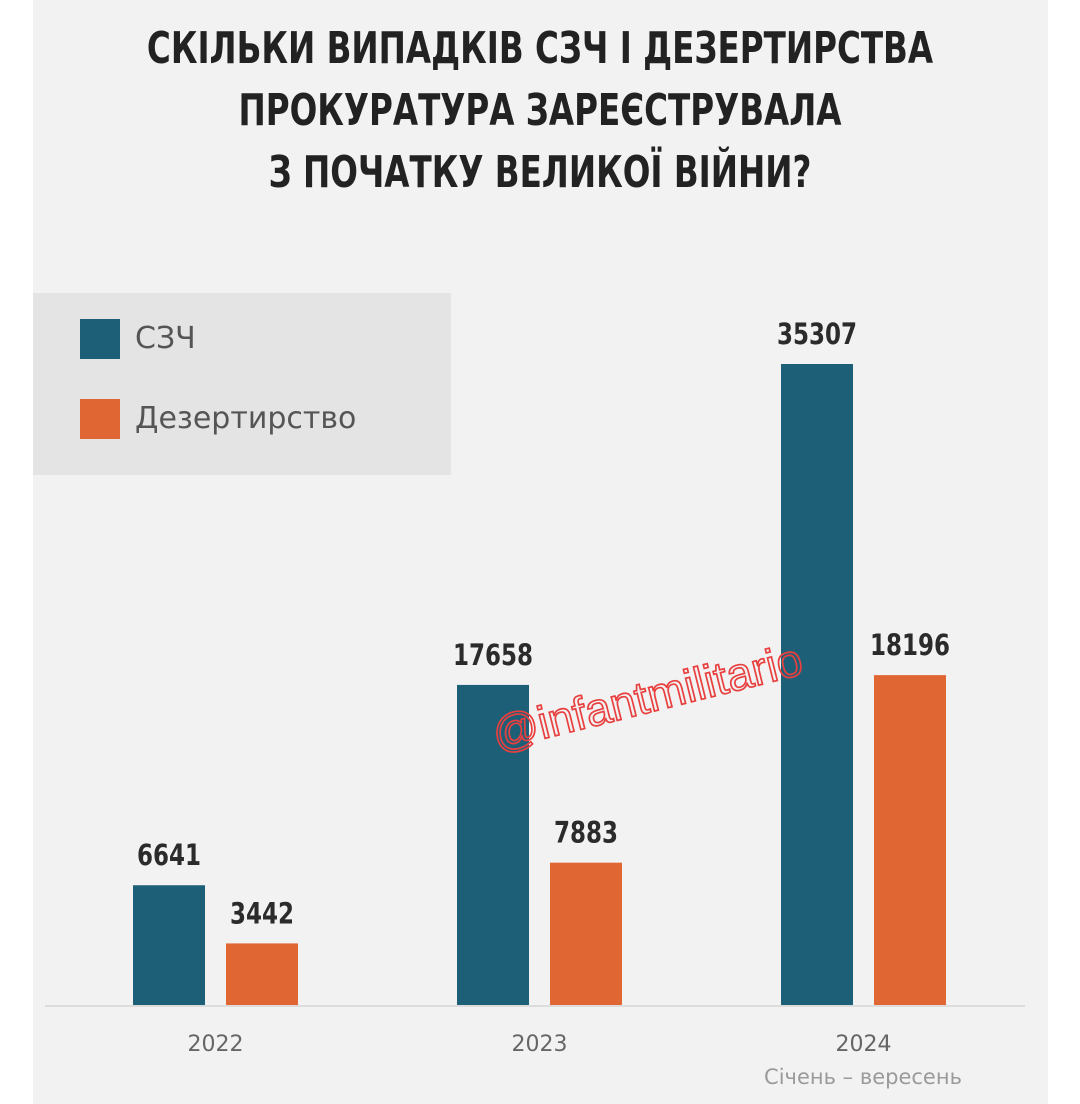  What do you see at coordinates (100, 339) in the screenshot?
I see `legend-swatch-szch` at bounding box center [100, 339].